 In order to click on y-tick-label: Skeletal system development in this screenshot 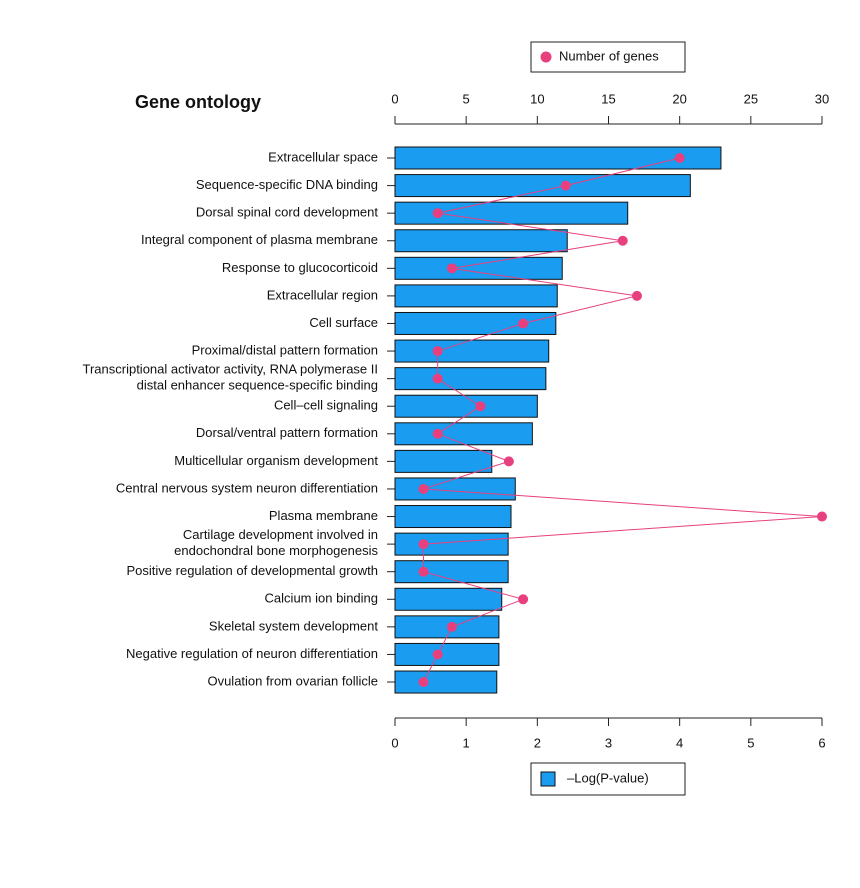, I will do `click(293, 625)`.